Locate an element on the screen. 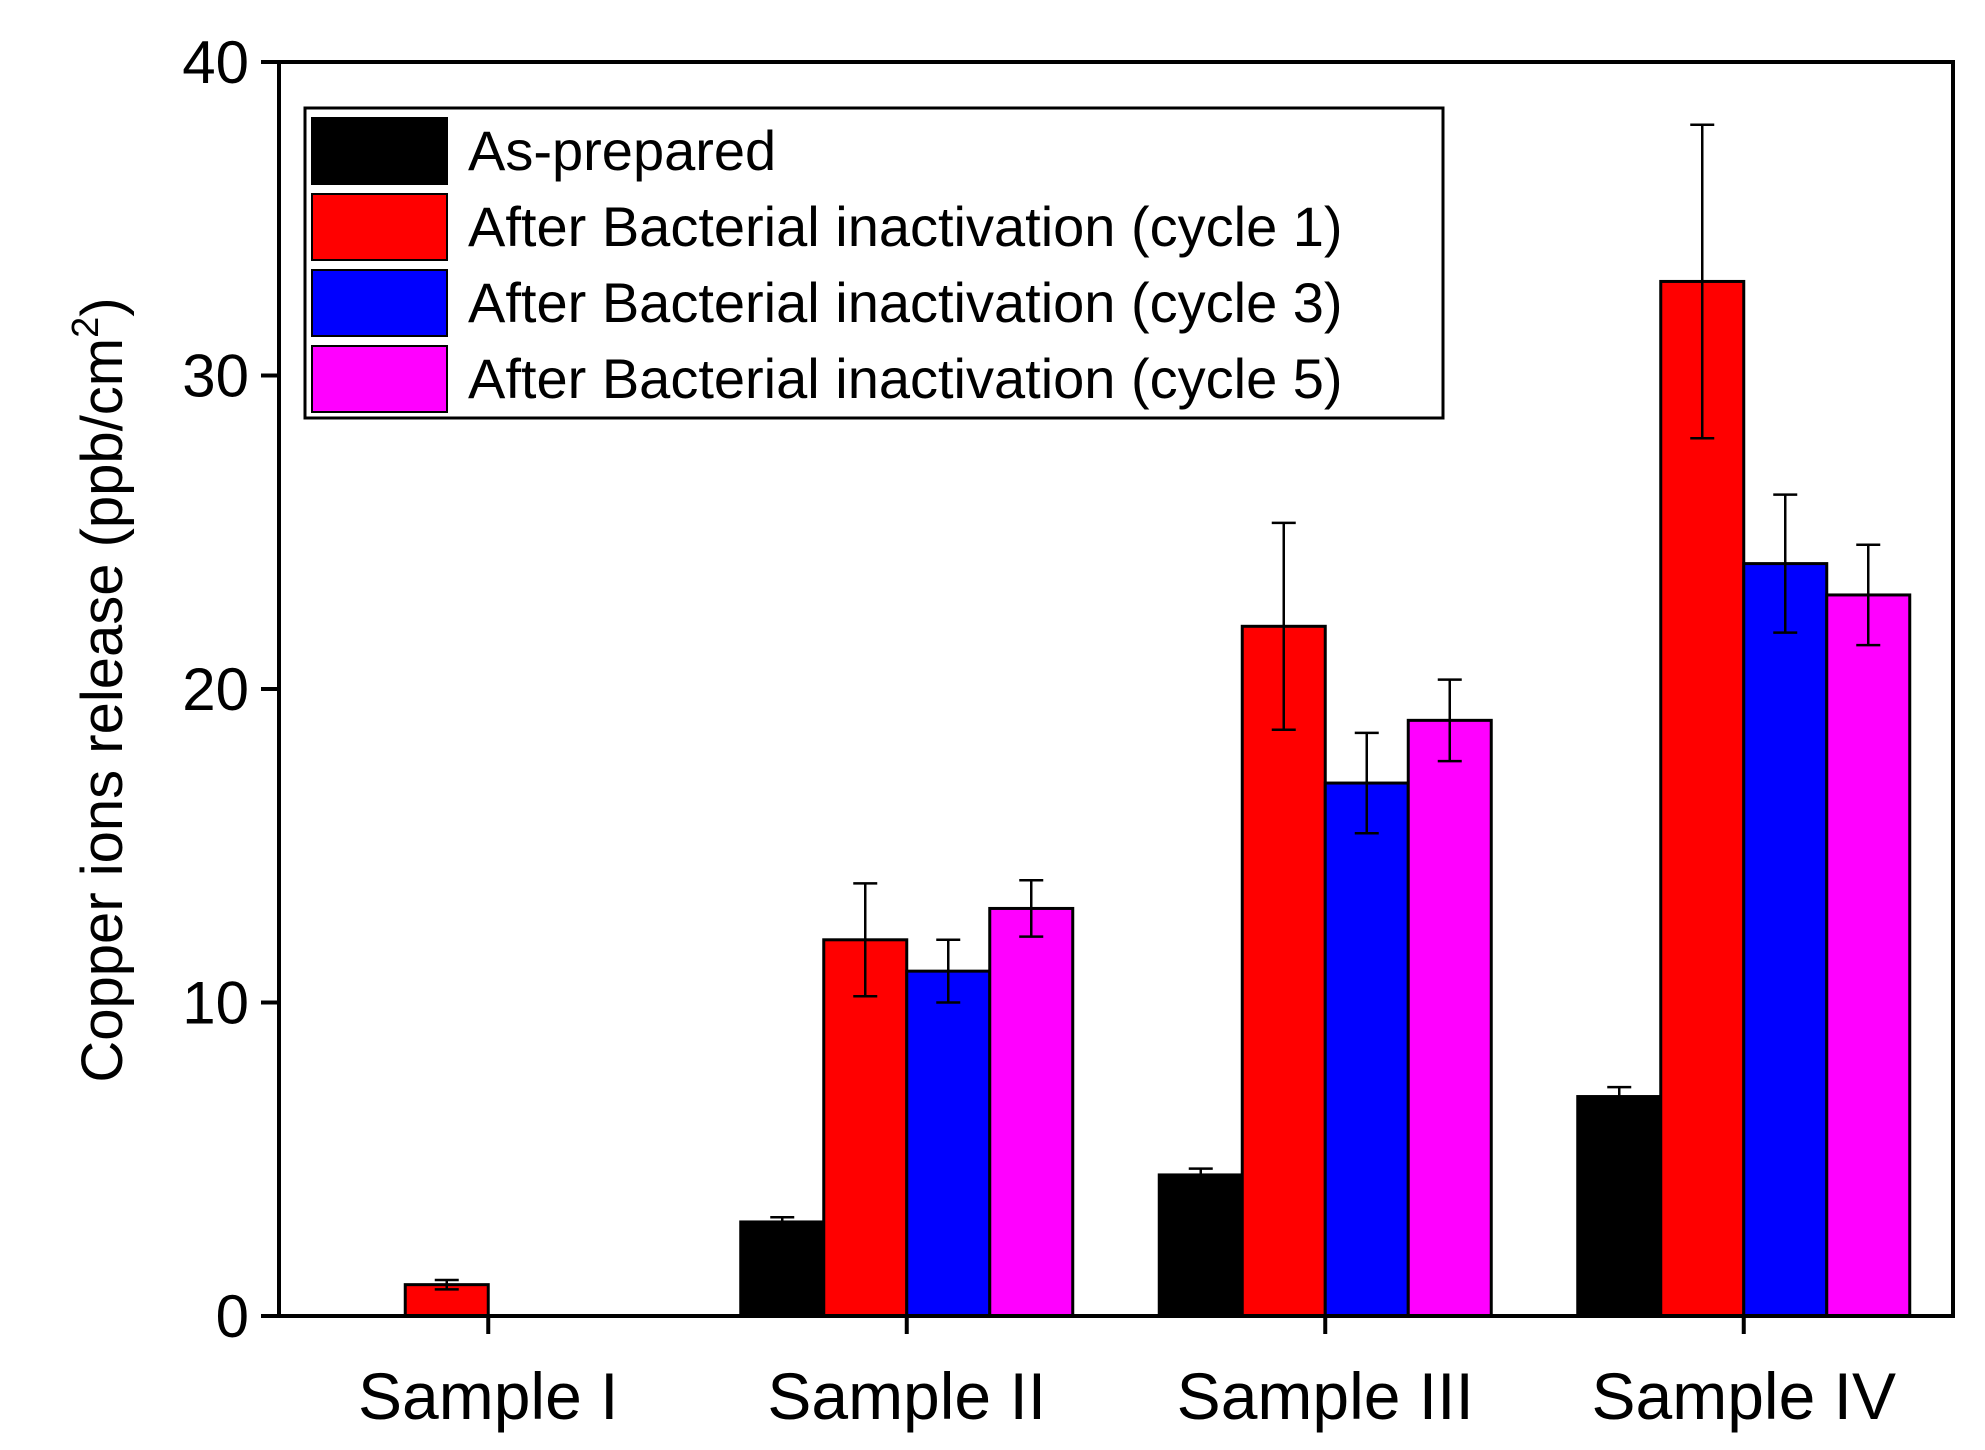  y-tick-label: 20 is located at coordinates (215, 689).